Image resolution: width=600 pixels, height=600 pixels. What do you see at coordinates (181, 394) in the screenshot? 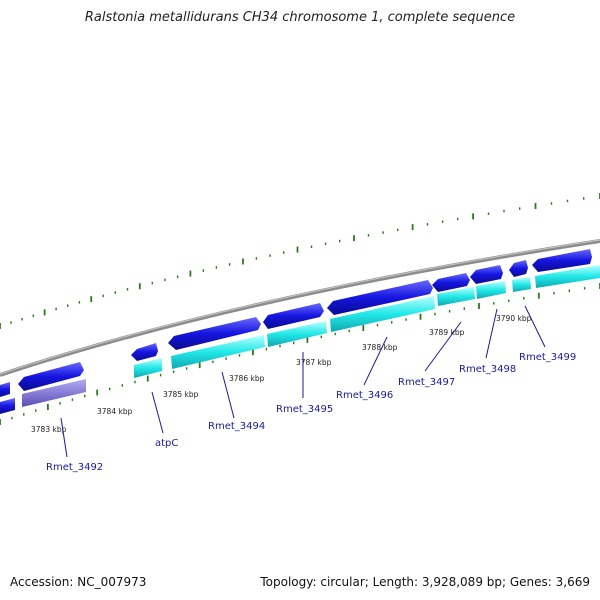
I see `scale-label: 3785 kbp` at bounding box center [181, 394].